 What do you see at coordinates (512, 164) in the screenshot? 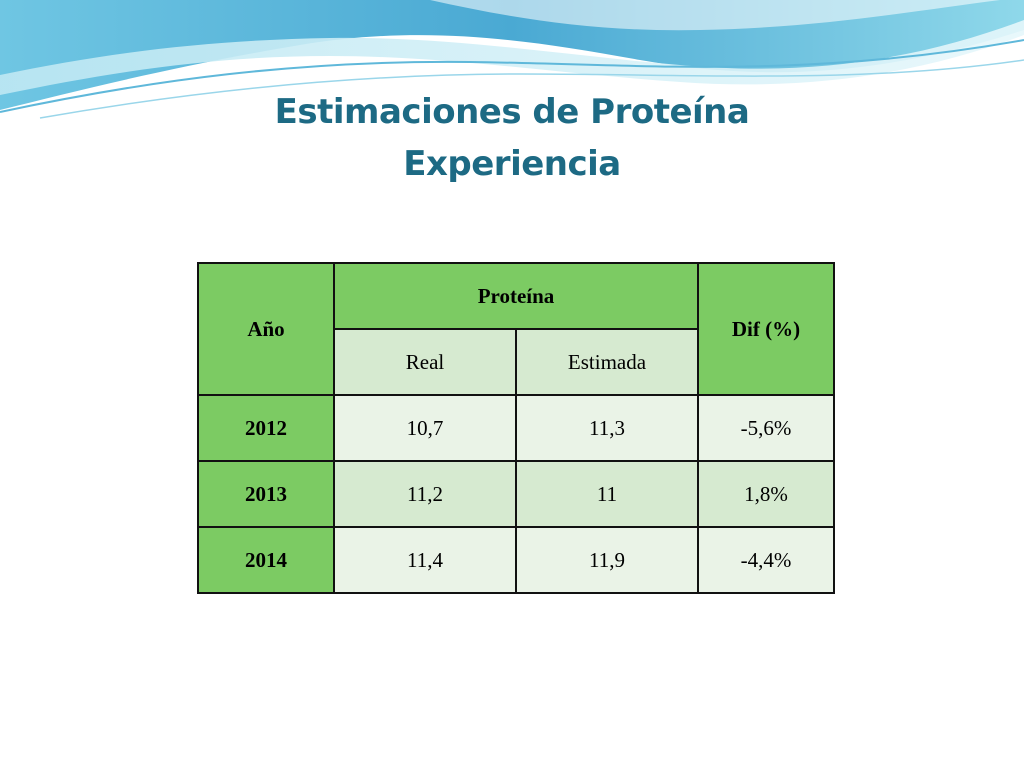
I see `slide-title-line-2: Experiencia` at bounding box center [512, 164].